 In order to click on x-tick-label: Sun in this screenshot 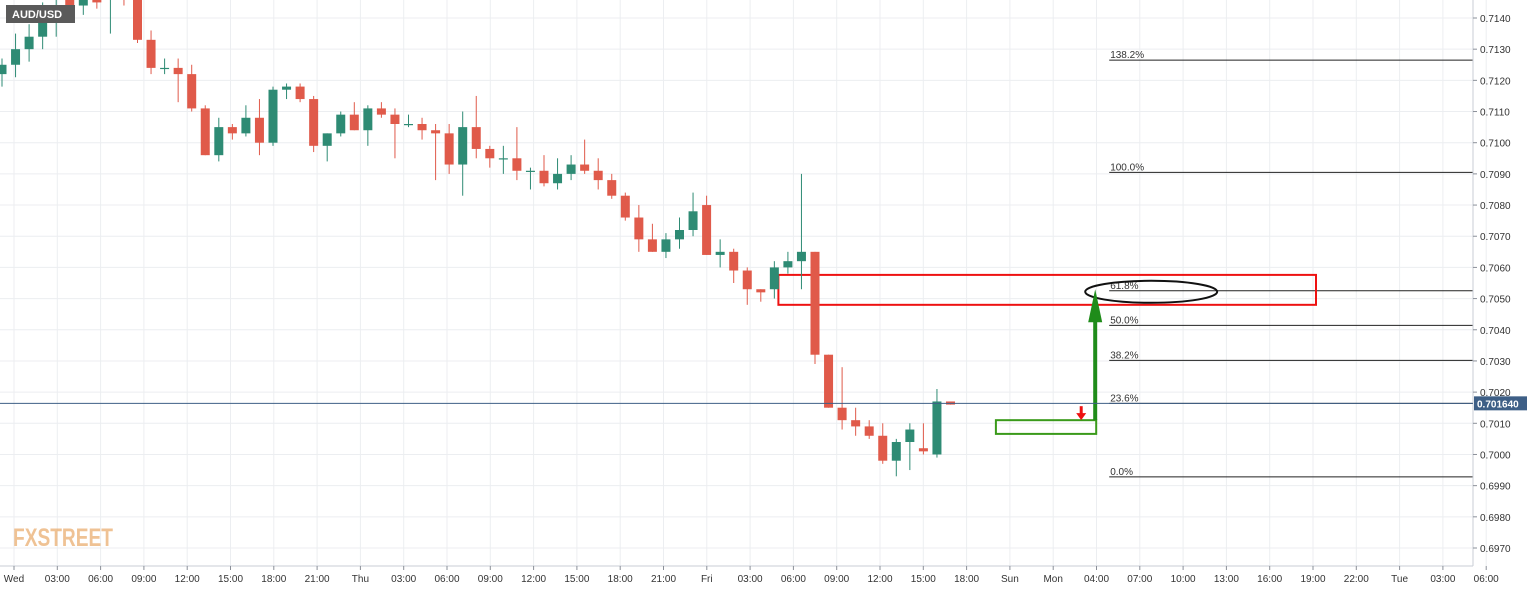, I will do `click(1010, 579)`.